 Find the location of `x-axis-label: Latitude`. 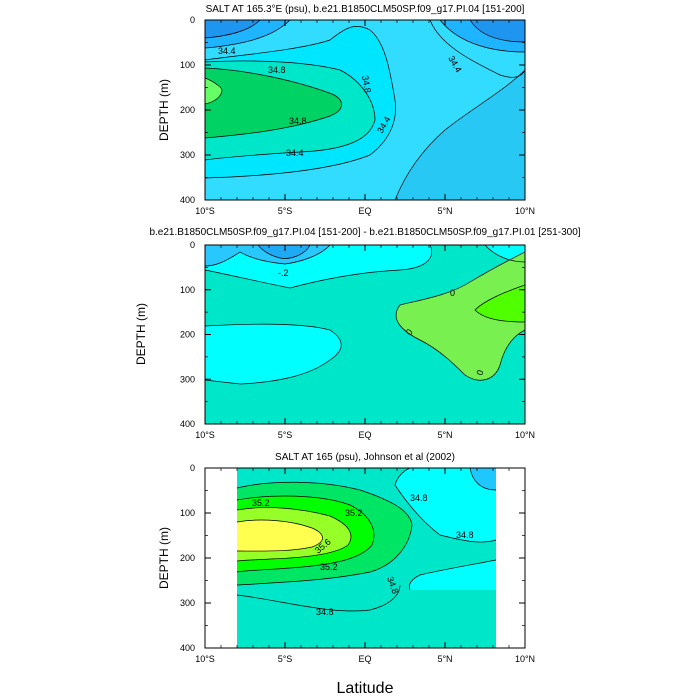

x-axis-label: Latitude is located at coordinates (365, 688).